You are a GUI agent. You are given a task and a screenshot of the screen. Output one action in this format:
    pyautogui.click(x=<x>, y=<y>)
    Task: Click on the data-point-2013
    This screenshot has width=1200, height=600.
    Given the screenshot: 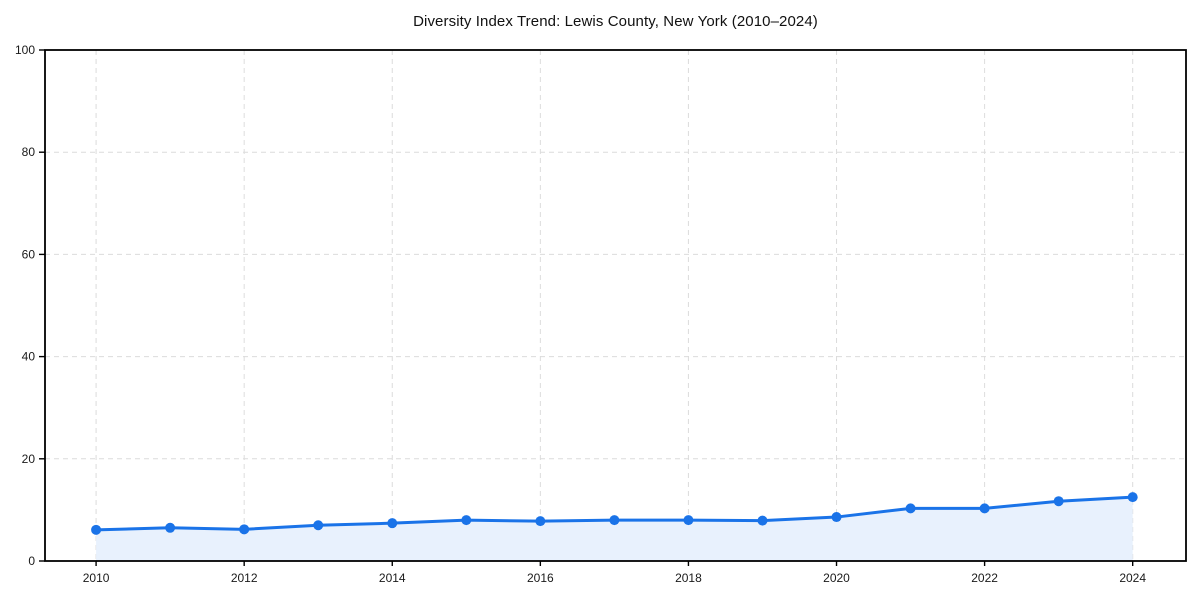 What is the action you would take?
    pyautogui.click(x=318, y=525)
    